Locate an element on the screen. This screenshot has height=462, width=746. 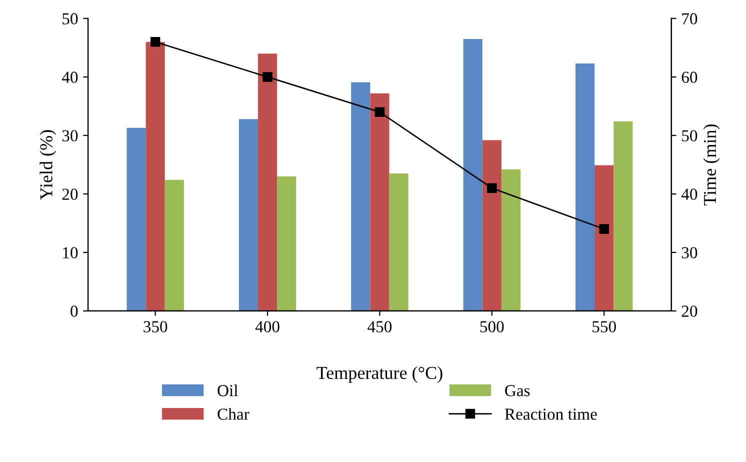
legend-label: Oil is located at coordinates (228, 390).